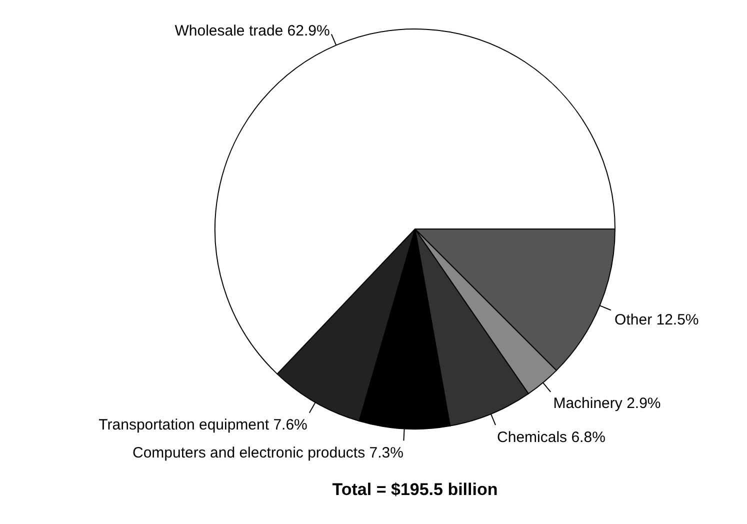 The width and height of the screenshot is (747, 524). Describe the element at coordinates (656, 320) in the screenshot. I see `slice-label: Other 12.5%` at that location.